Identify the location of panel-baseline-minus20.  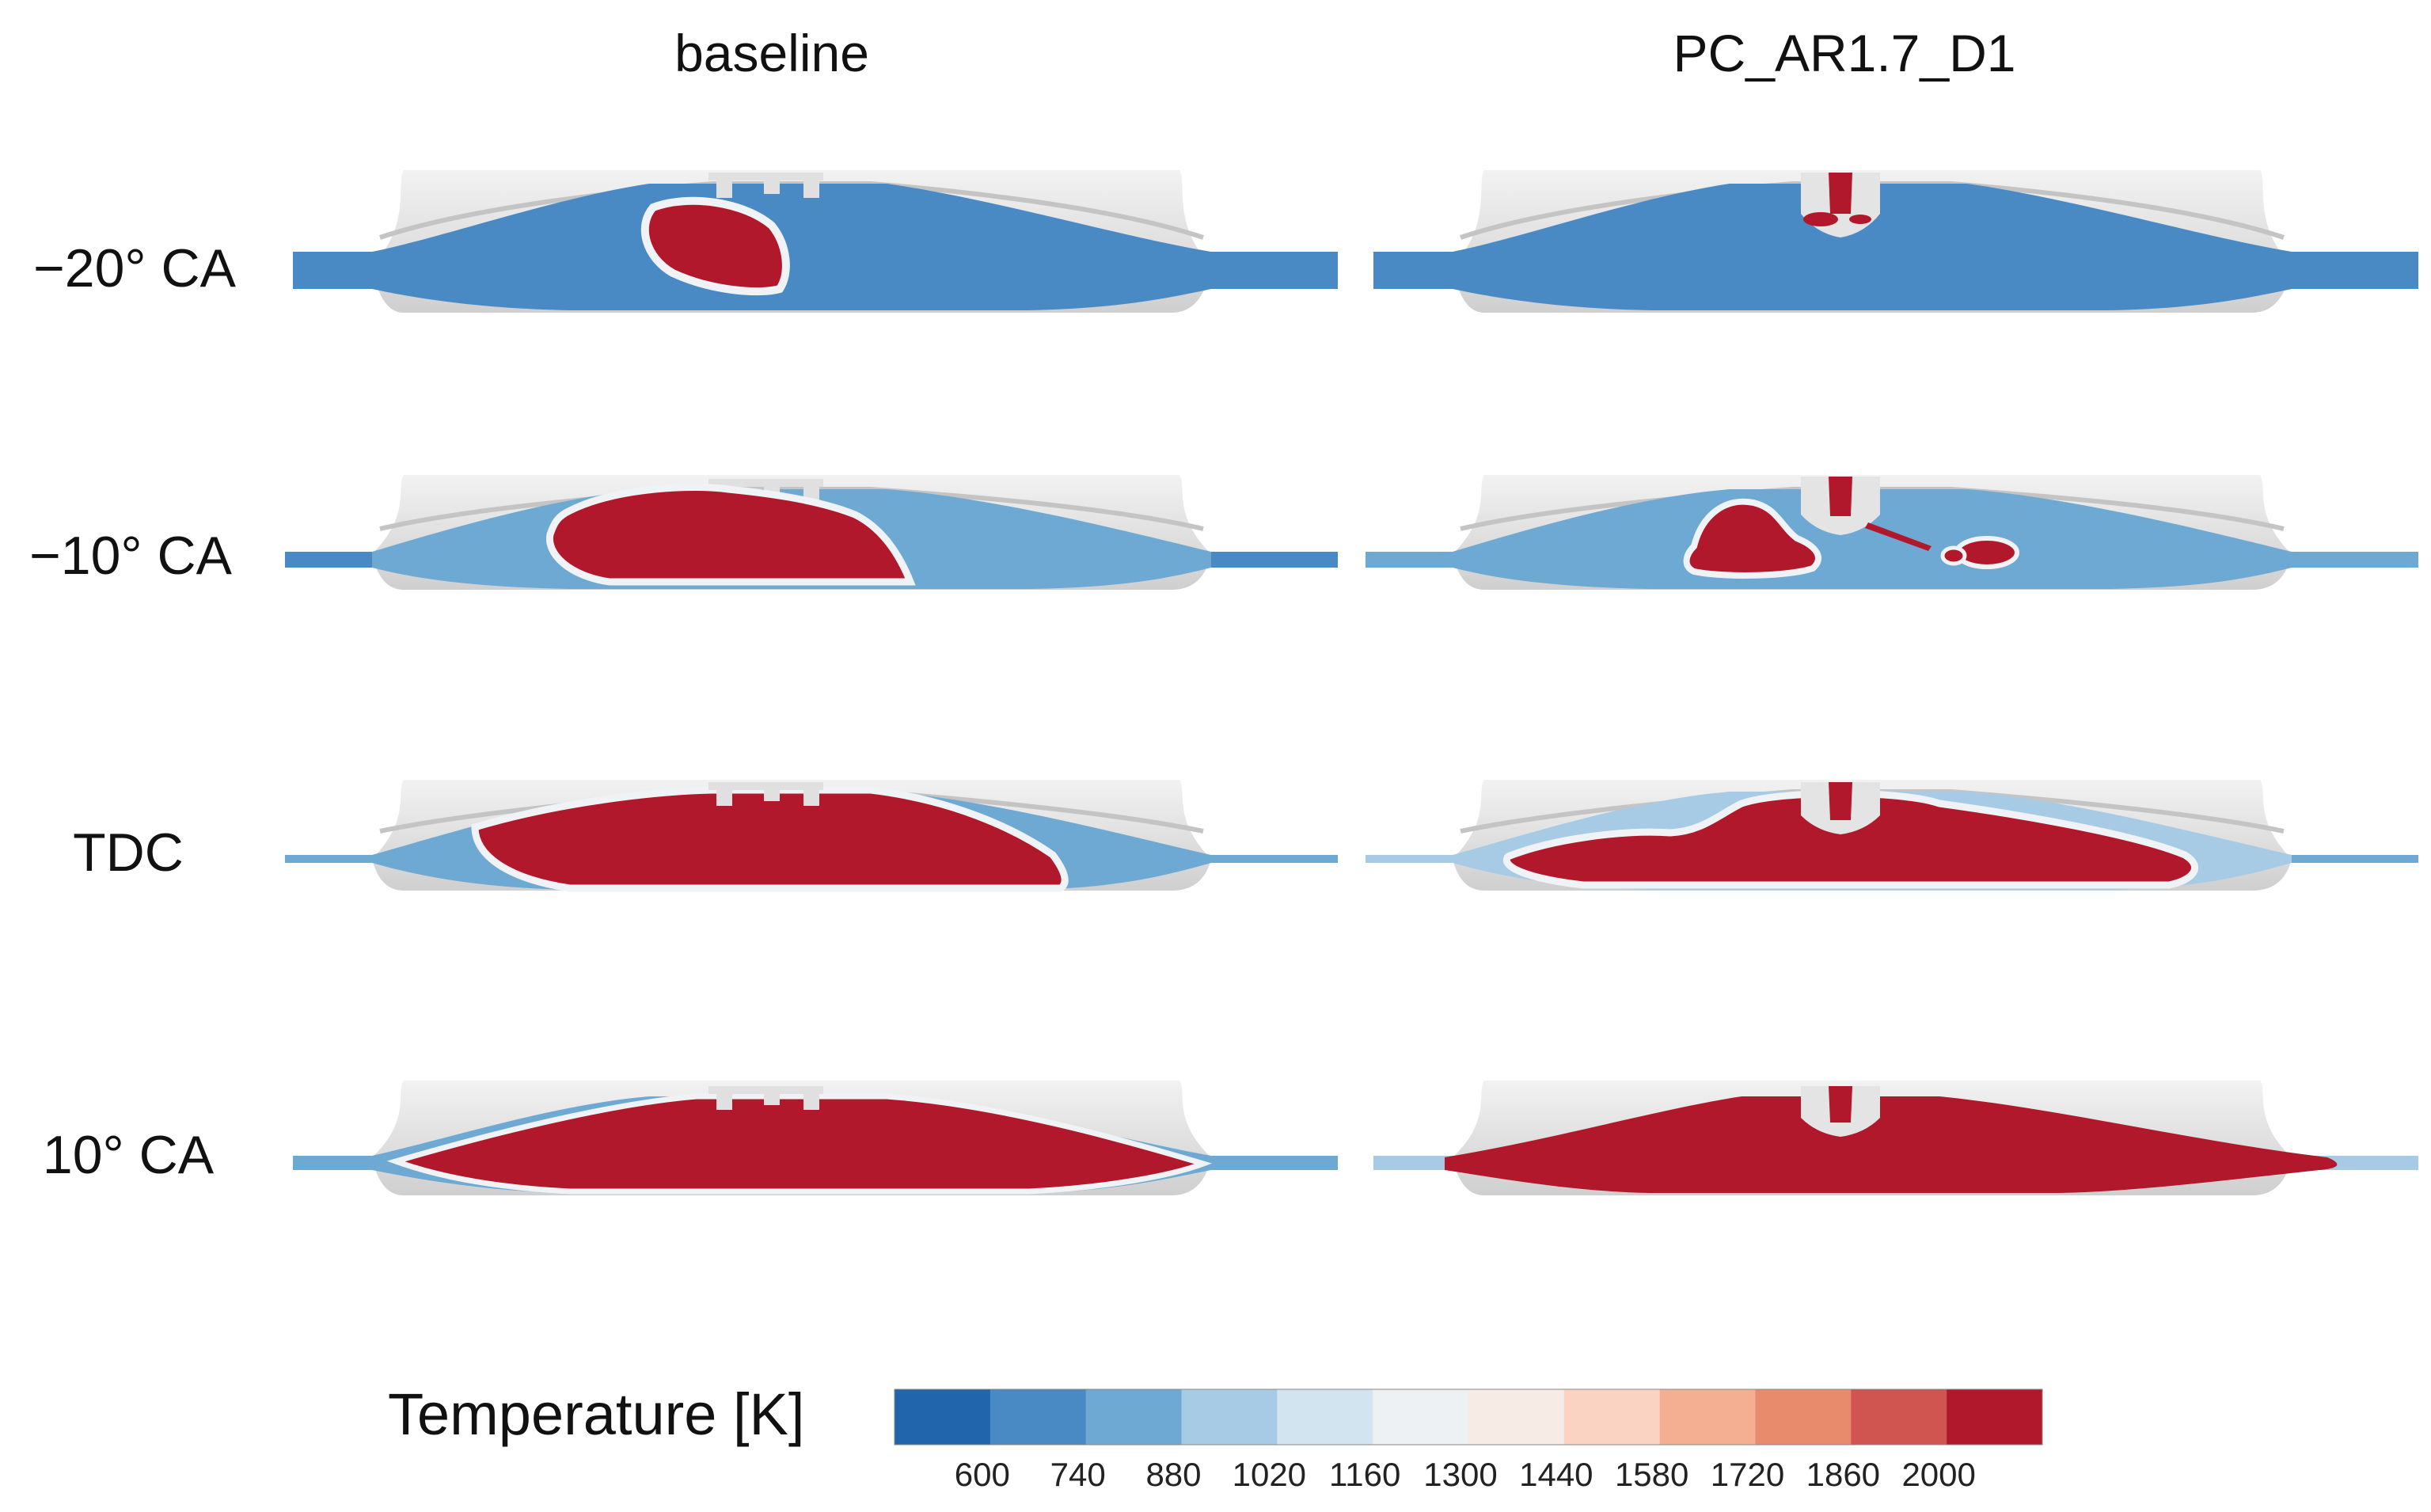
(815, 241).